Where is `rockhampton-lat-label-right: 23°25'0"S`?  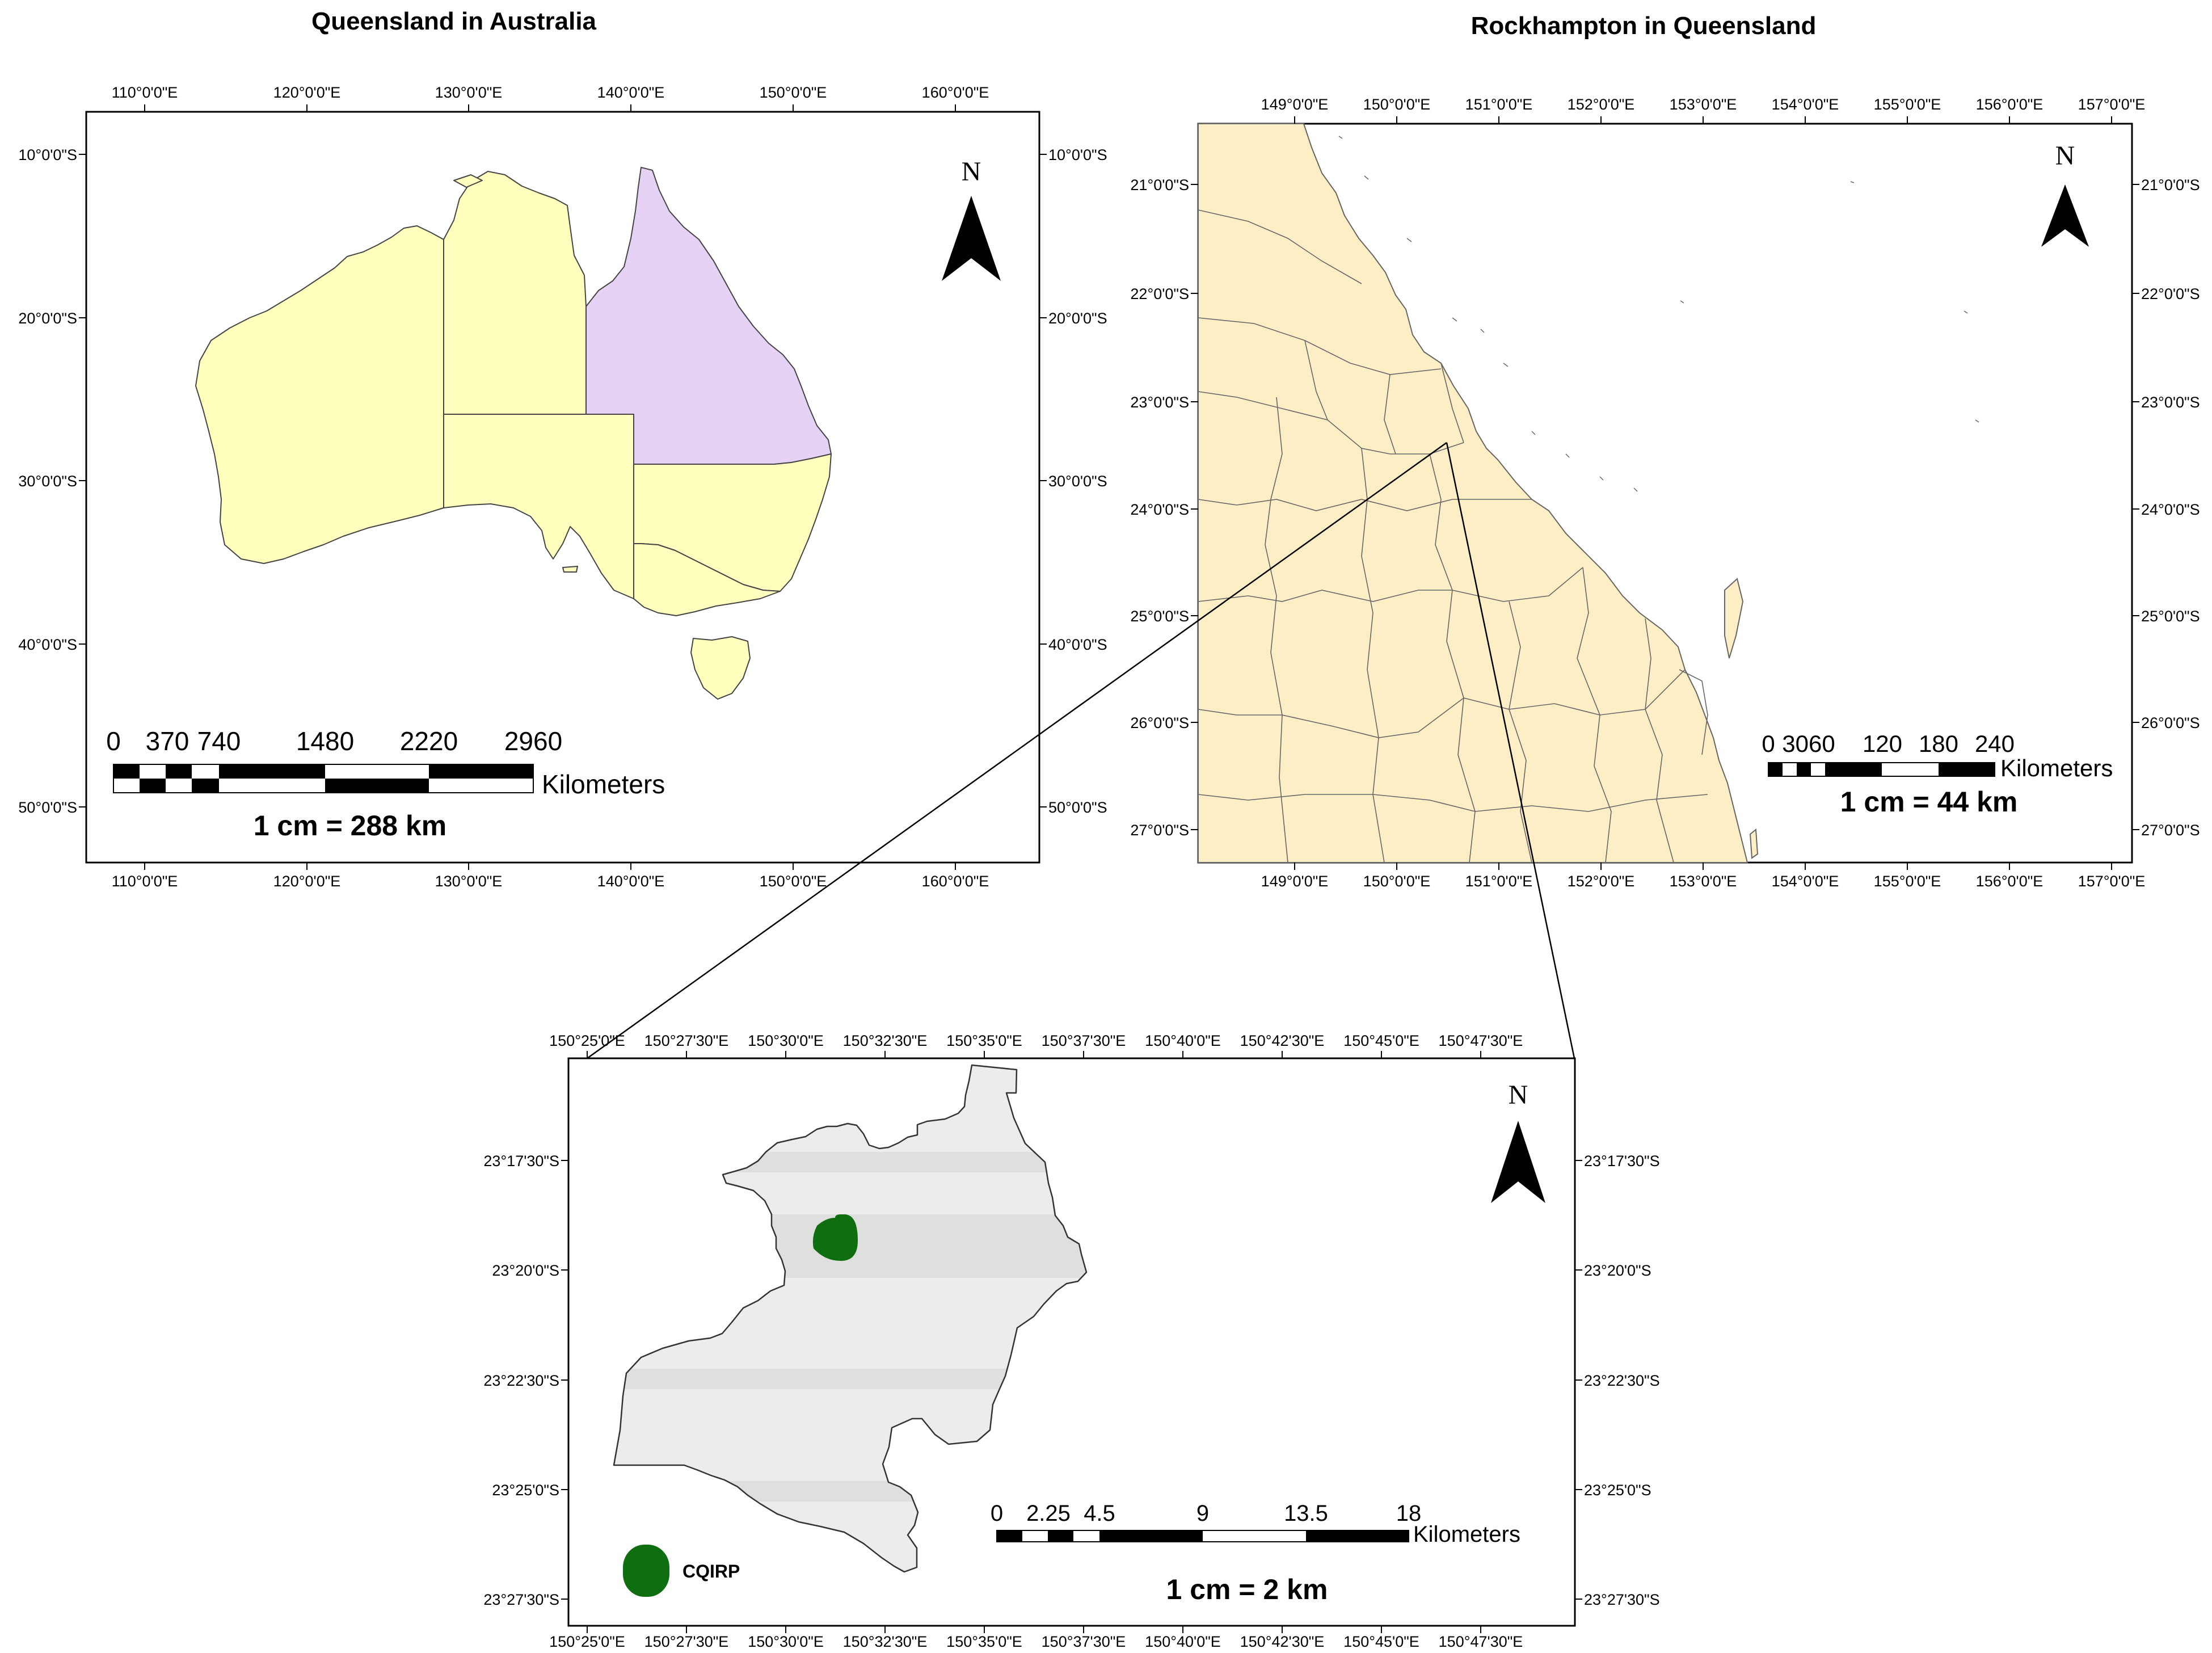 rockhampton-lat-label-right: 23°25'0"S is located at coordinates (1617, 1490).